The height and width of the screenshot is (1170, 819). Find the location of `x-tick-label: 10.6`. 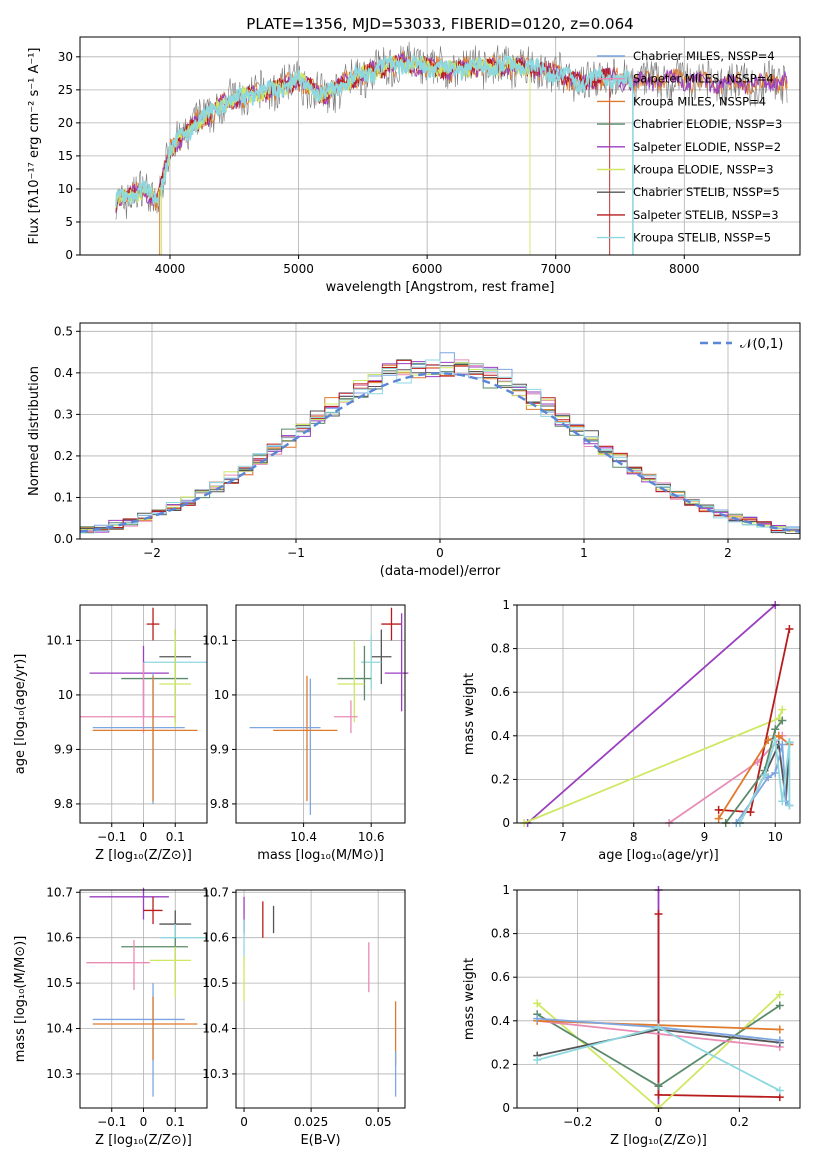

x-tick-label: 10.6 is located at coordinates (371, 837).